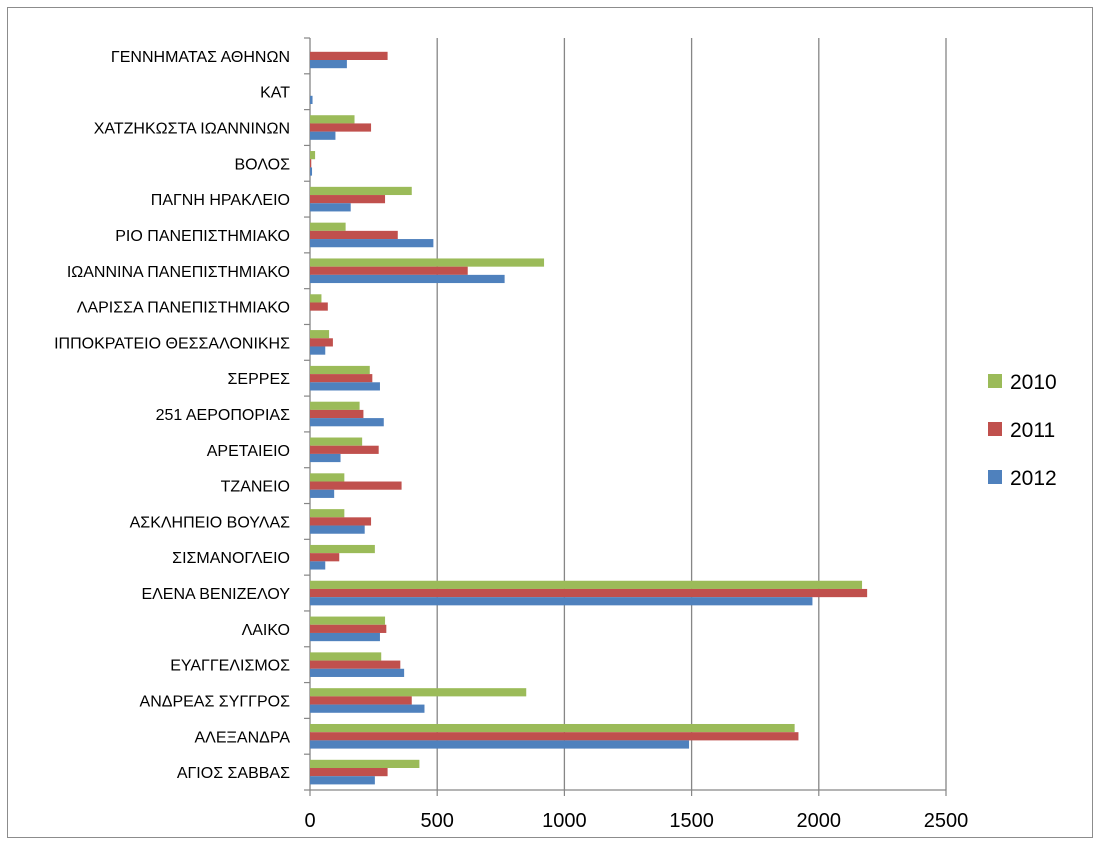 The width and height of the screenshot is (1102, 845). I want to click on category-label: ΑΝΔΡΕΑΣ ΣΥΓΓΡΟΣ, so click(215, 702).